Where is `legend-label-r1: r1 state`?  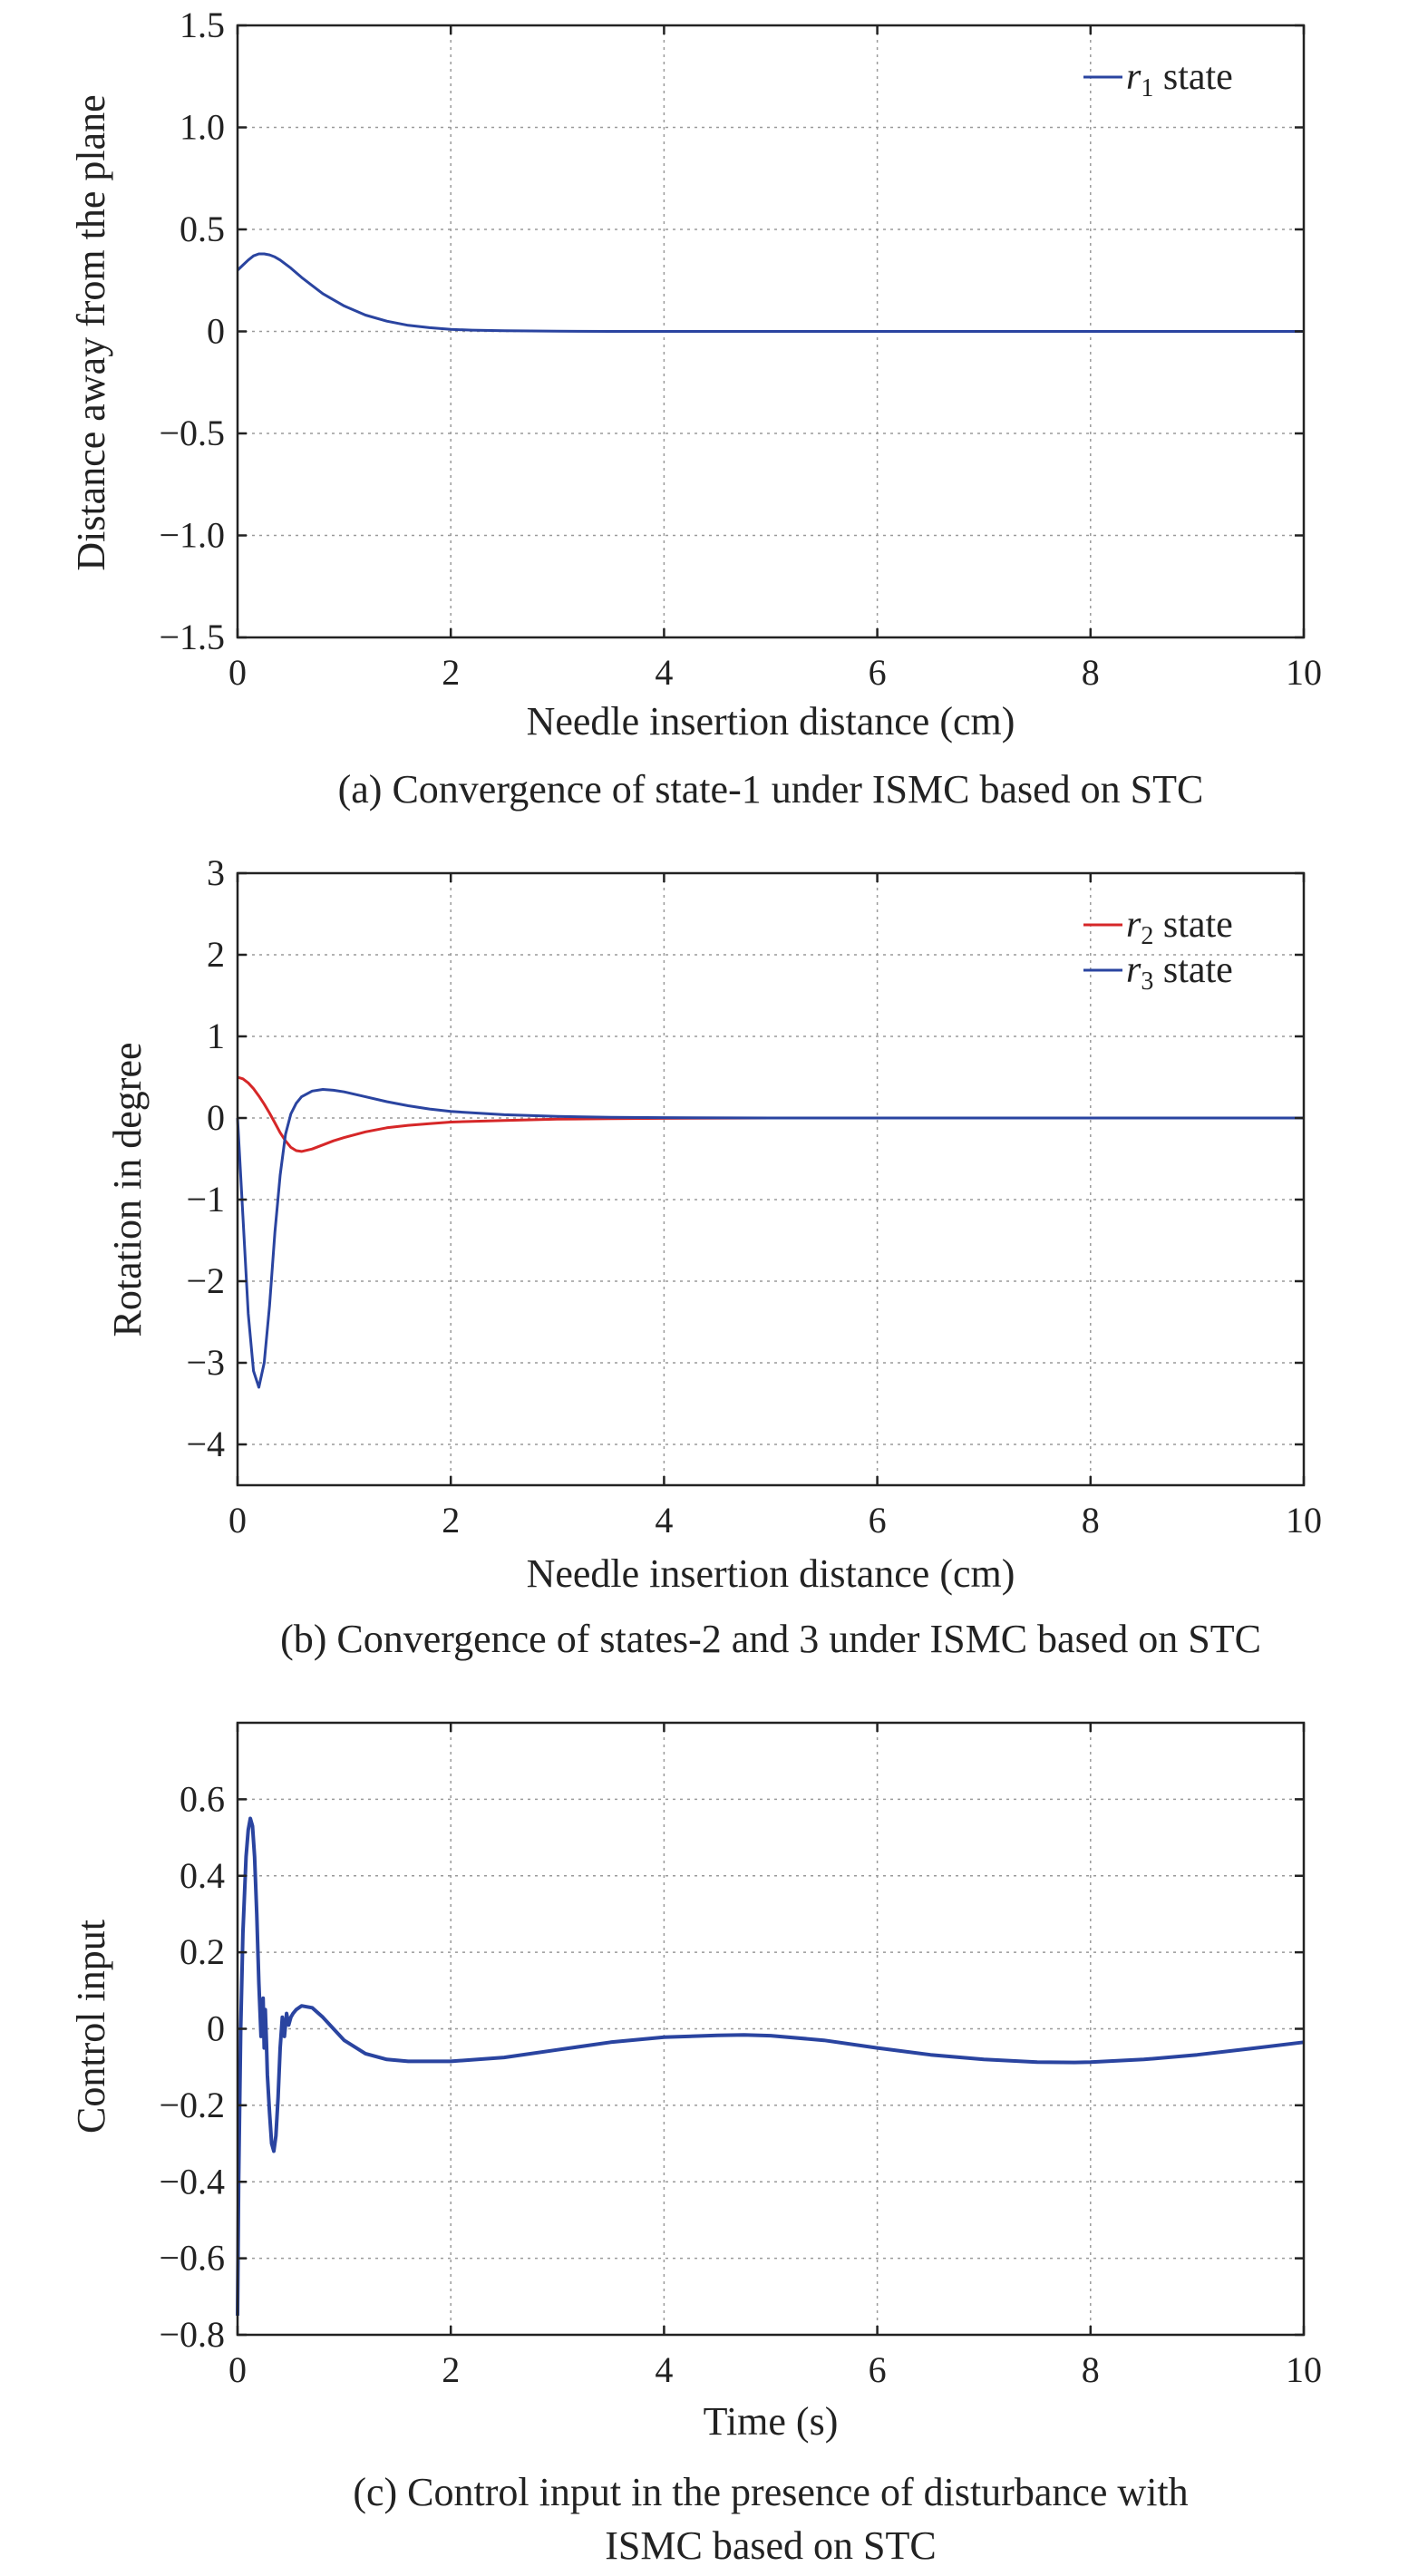
legend-label-r1: r1 state is located at coordinates (1179, 79).